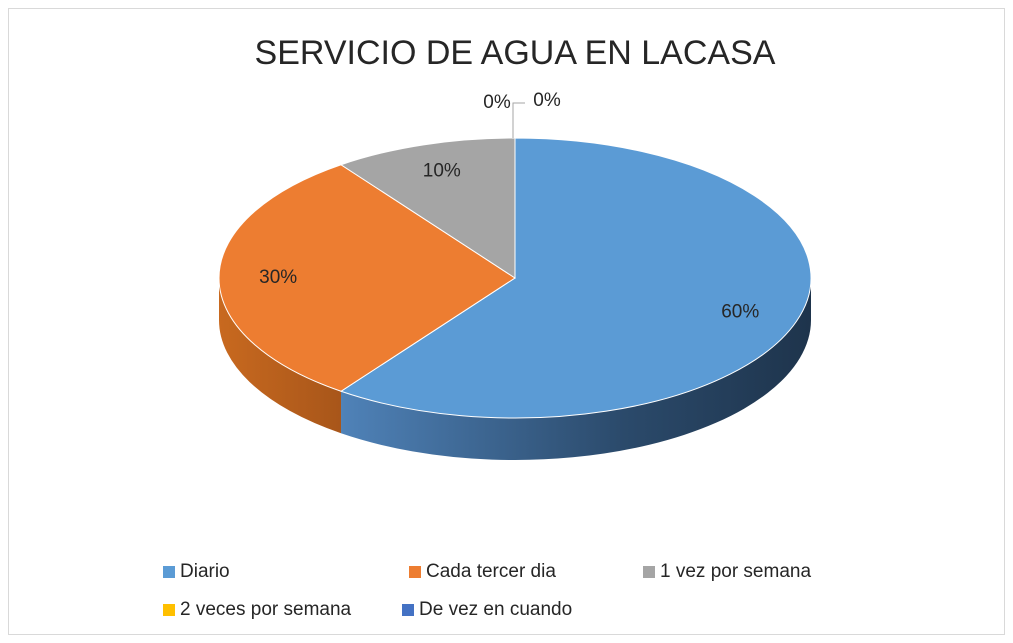 The height and width of the screenshot is (643, 1013). Describe the element at coordinates (278, 277) in the screenshot. I see `data-label: 30%` at that location.